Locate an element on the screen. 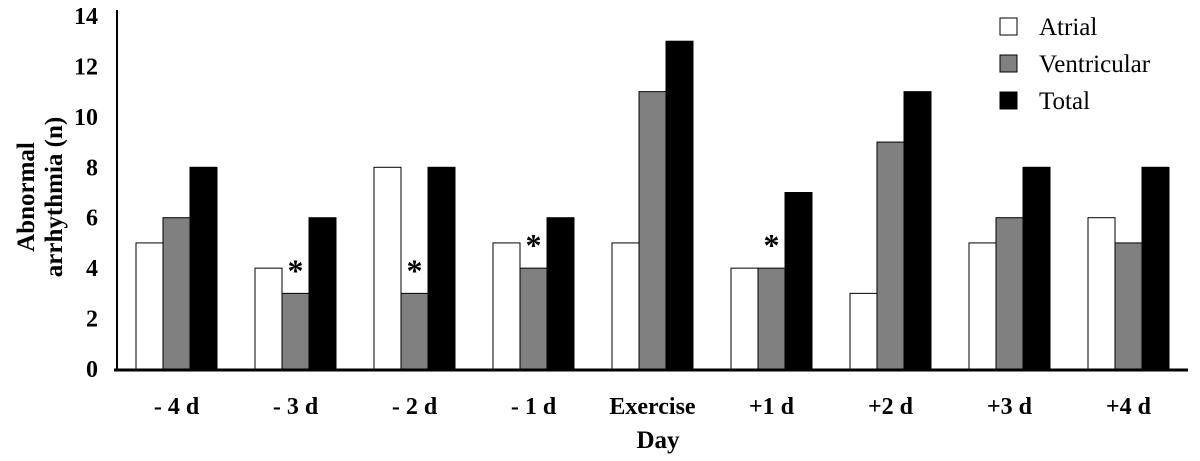 The width and height of the screenshot is (1200, 461). x-category-label: +2 d is located at coordinates (891, 407).